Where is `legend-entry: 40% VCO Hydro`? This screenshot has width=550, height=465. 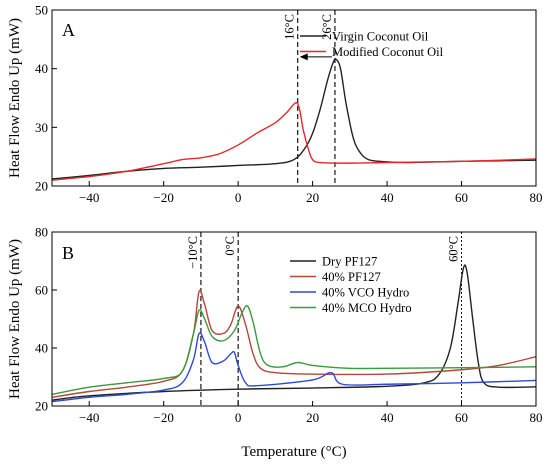 legend-entry: 40% VCO Hydro is located at coordinates (365, 293).